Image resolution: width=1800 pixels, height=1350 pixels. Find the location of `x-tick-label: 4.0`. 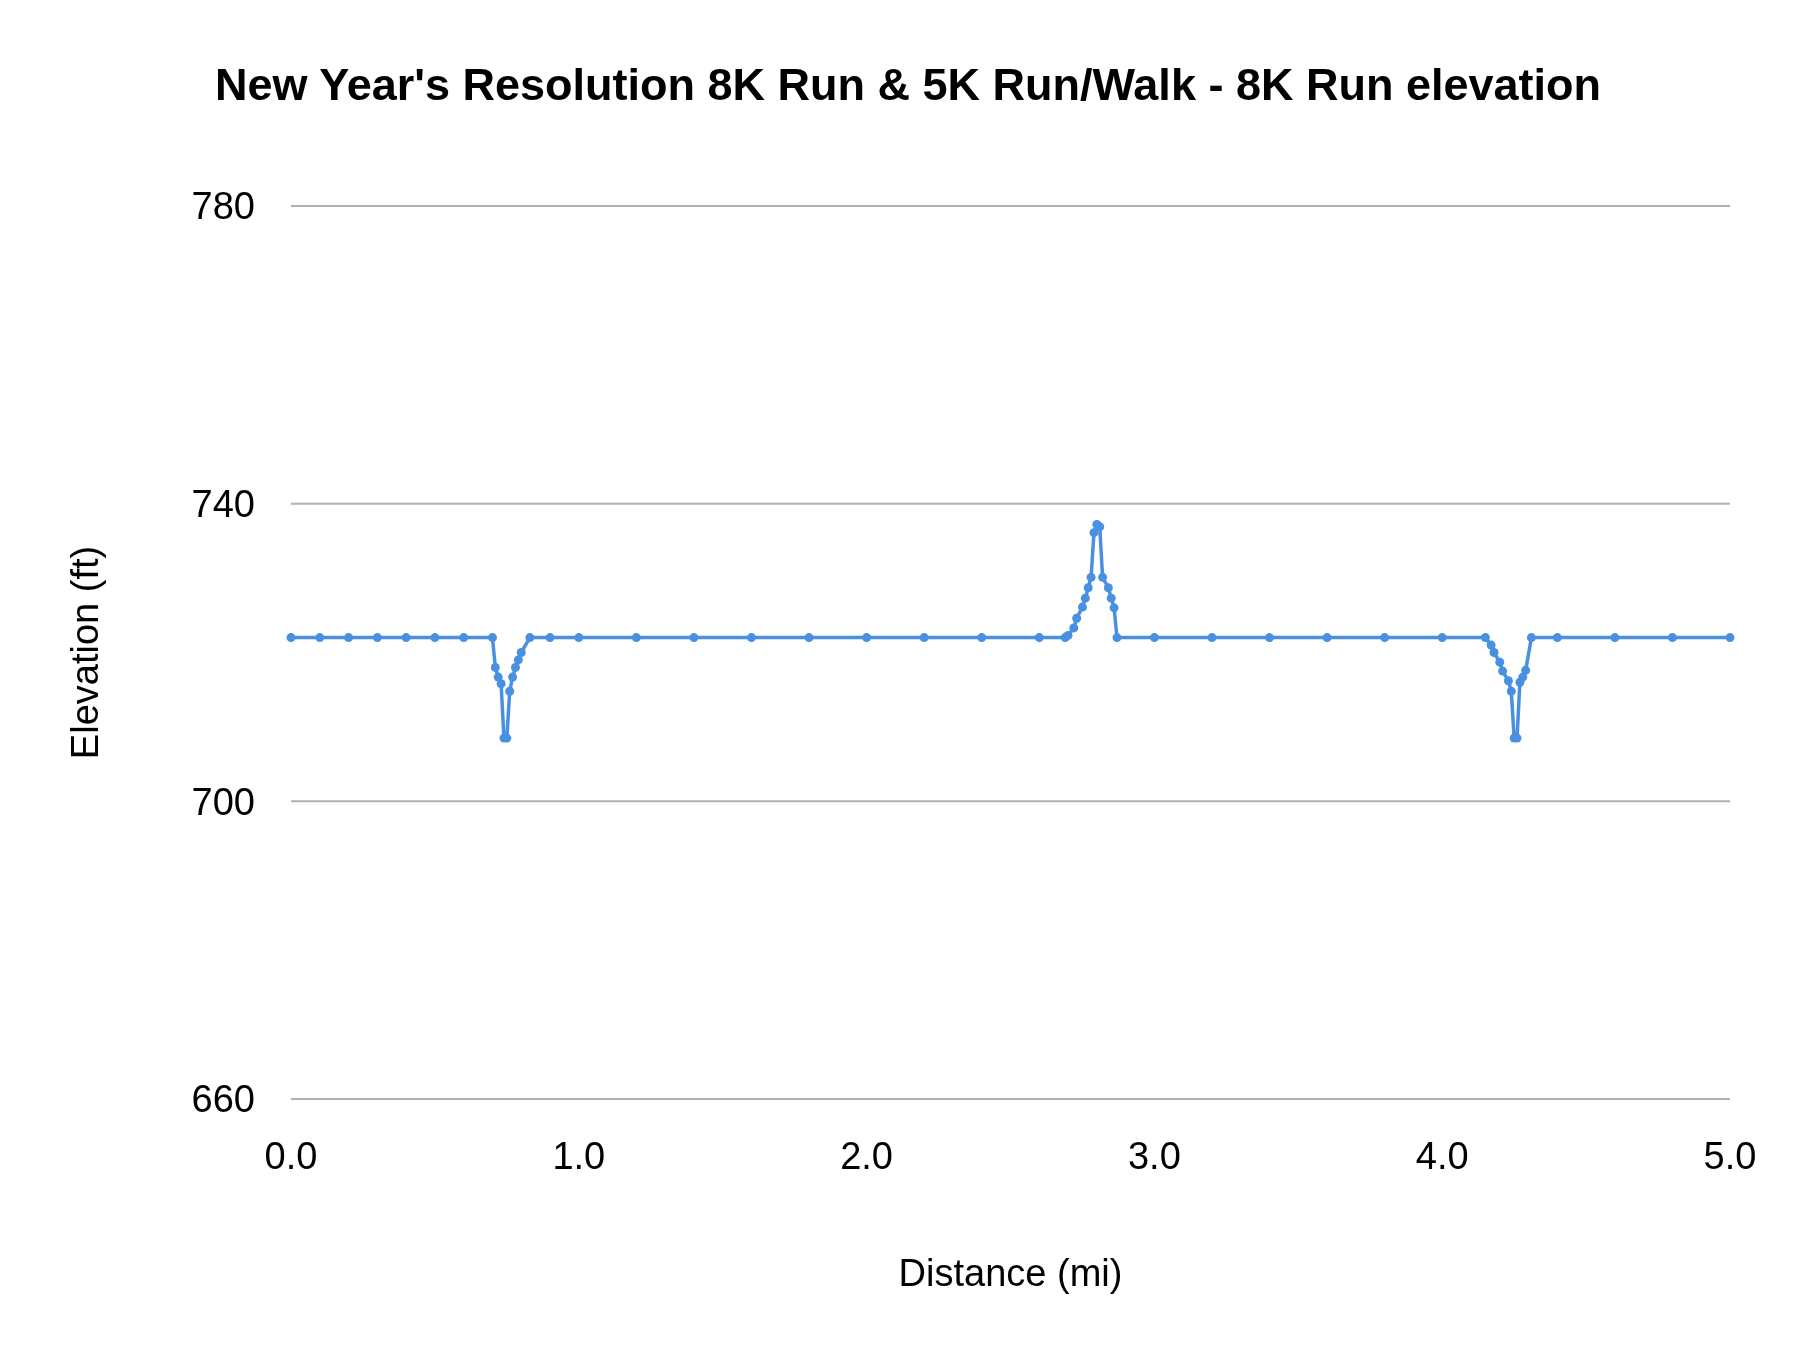

x-tick-label: 4.0 is located at coordinates (1442, 1156).